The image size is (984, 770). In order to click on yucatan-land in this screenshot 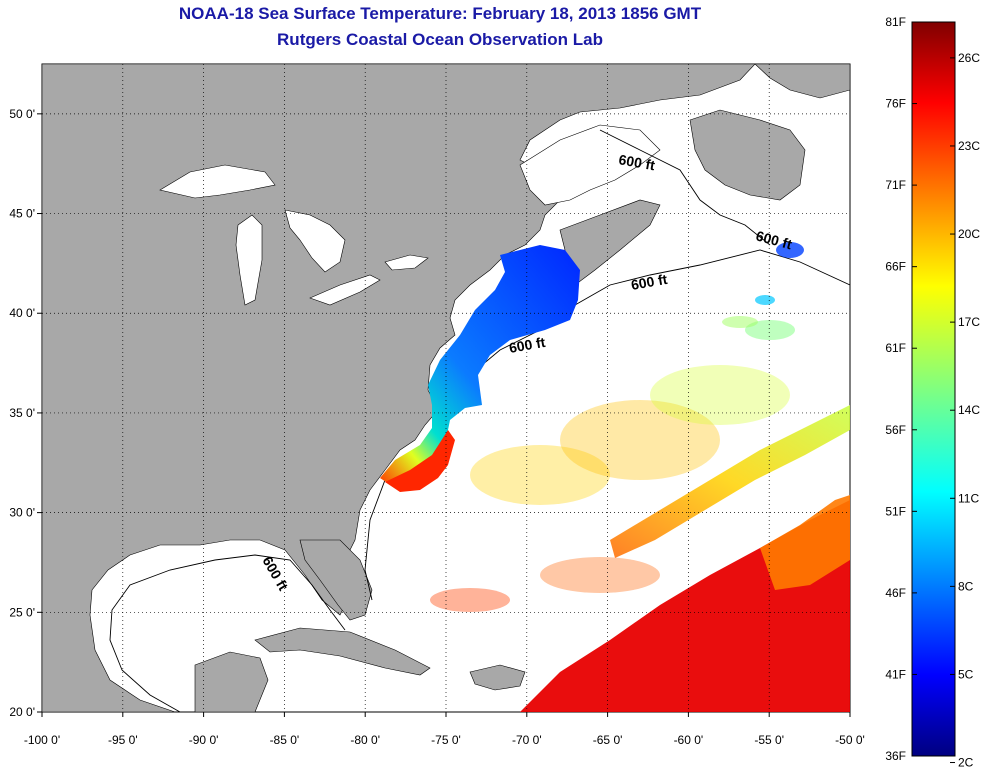, I will do `click(231, 681)`.